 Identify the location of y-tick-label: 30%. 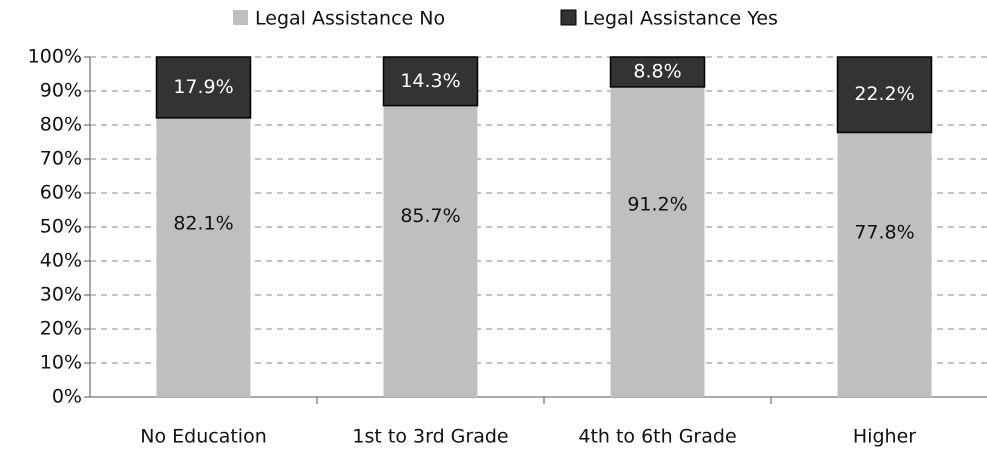
(61, 295).